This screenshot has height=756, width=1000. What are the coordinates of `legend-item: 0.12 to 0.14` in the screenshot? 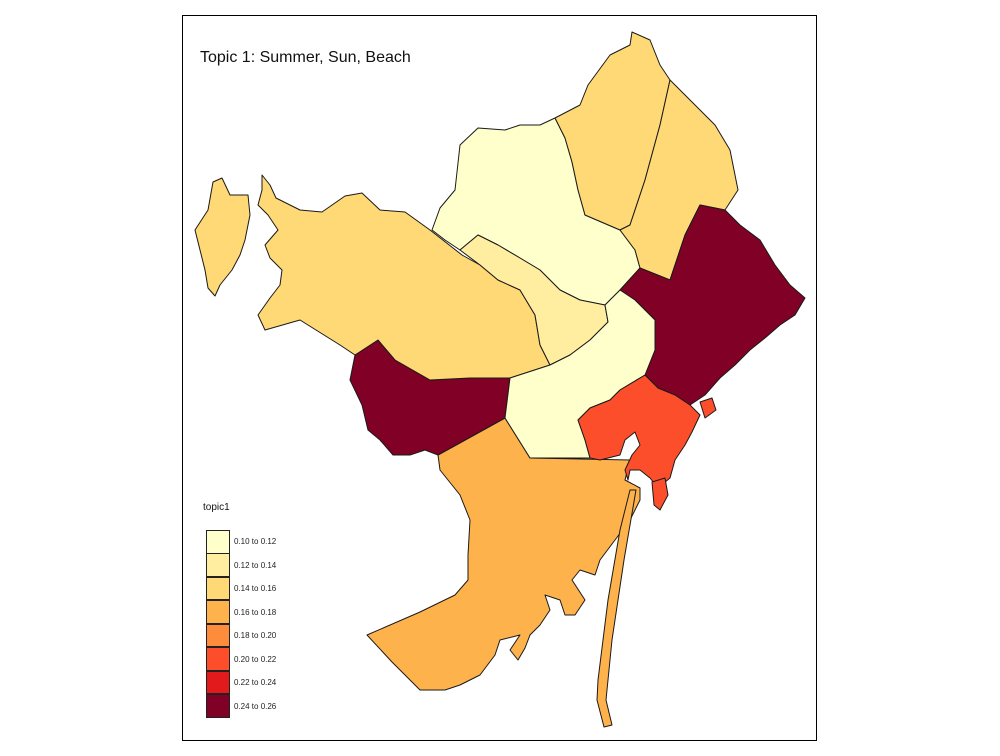 It's located at (241, 565).